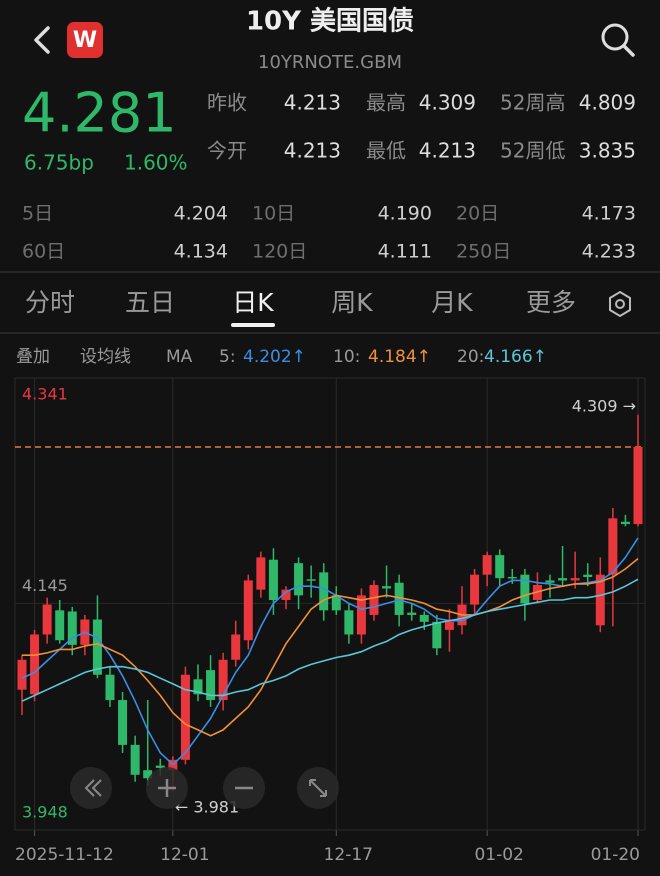 The image size is (660, 876). Describe the element at coordinates (330, 640) in the screenshot. I see `ma-line` at that location.